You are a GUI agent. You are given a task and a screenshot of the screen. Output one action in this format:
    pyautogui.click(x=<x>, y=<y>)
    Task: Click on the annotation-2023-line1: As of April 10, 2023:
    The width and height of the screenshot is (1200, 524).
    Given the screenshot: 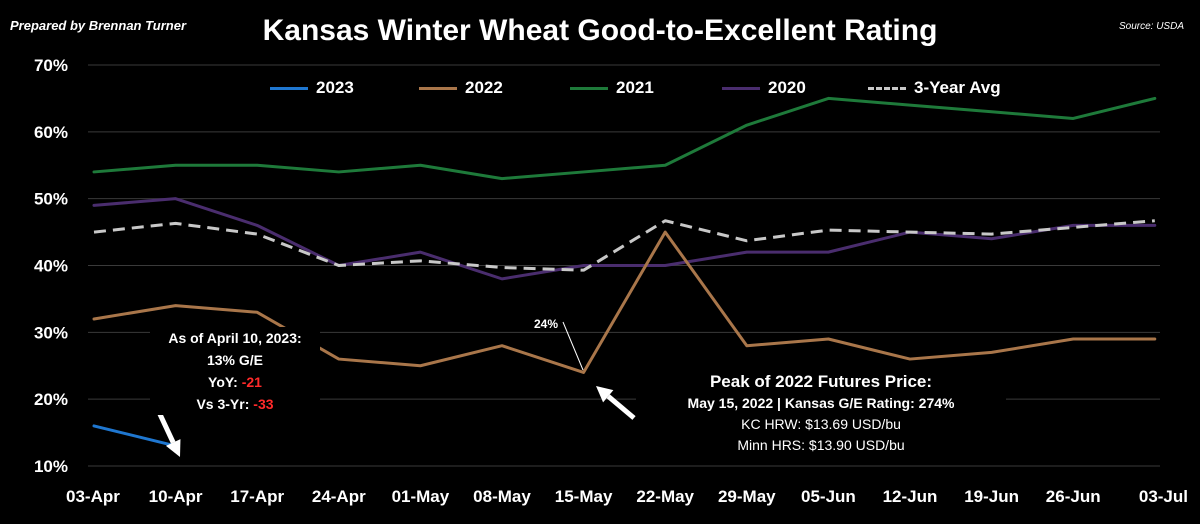 What is the action you would take?
    pyautogui.click(x=235, y=338)
    